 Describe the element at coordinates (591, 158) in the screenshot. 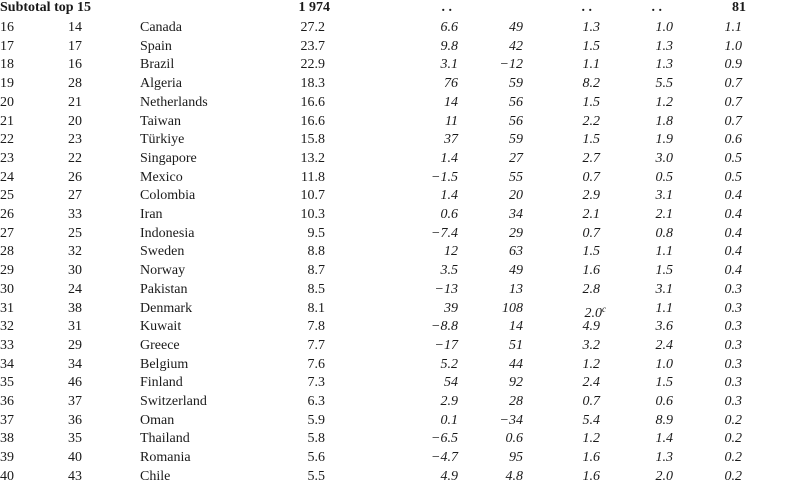

I see `value-cell: 2.7` at that location.